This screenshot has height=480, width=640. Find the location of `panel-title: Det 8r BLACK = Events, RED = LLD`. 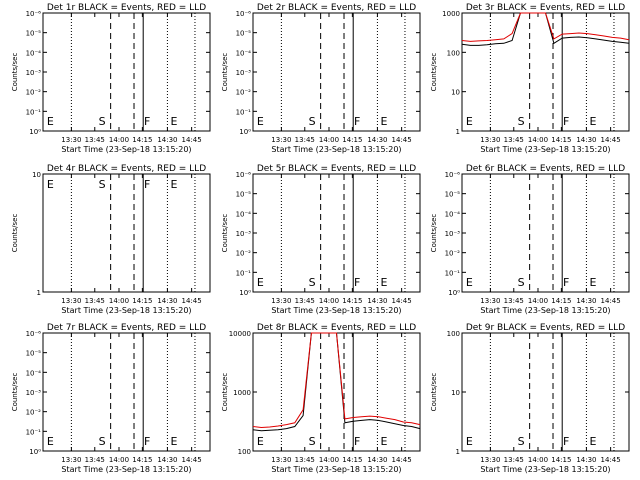

panel-title: Det 8r BLACK = Events, RED = LLD is located at coordinates (336, 328).